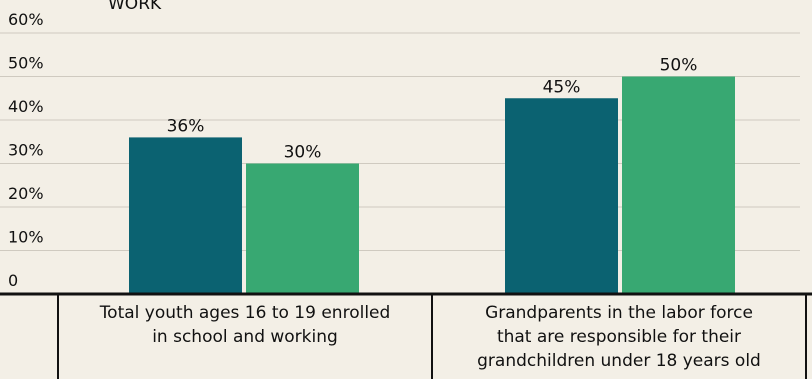 The width and height of the screenshot is (812, 379). What do you see at coordinates (619, 361) in the screenshot?
I see `category-label: grandchildren under 18 years old` at bounding box center [619, 361].